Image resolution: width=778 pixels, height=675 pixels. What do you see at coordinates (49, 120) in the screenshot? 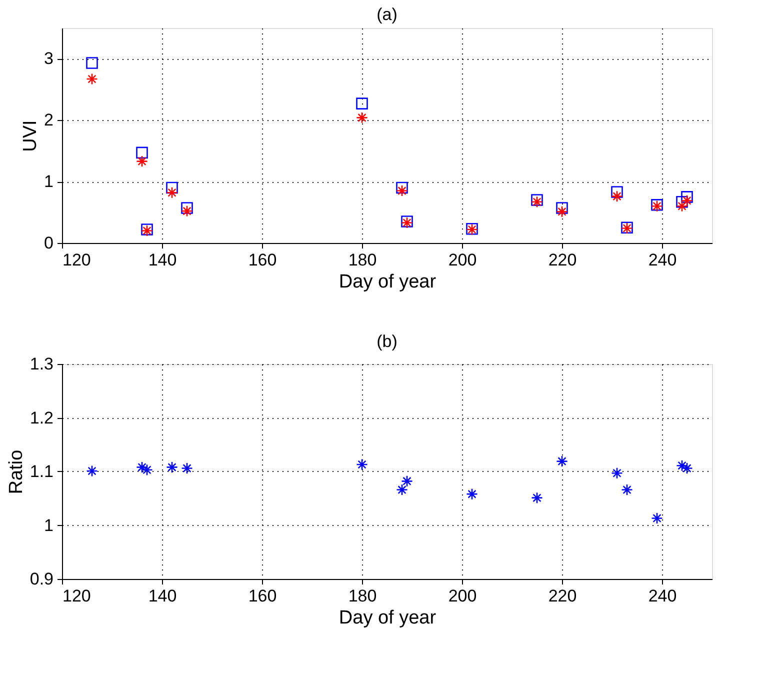
I see `y-tick-label: 2` at bounding box center [49, 120].